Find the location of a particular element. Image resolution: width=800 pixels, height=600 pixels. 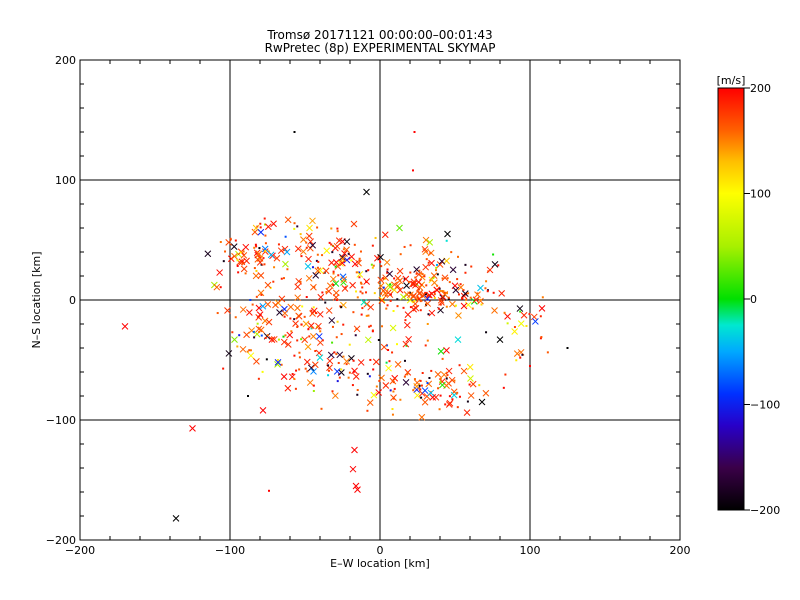

x-tick-label: −100 is located at coordinates (230, 550).